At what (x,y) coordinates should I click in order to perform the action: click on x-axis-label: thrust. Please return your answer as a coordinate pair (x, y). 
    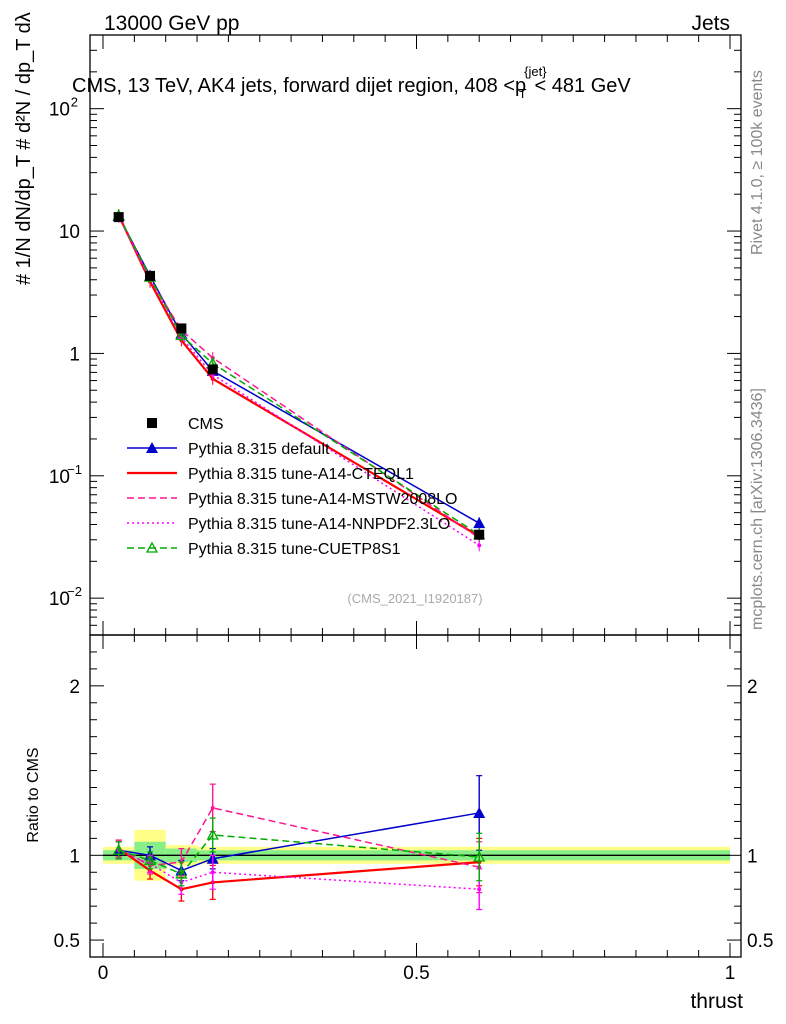
    Looking at the image, I should click on (716, 1001).